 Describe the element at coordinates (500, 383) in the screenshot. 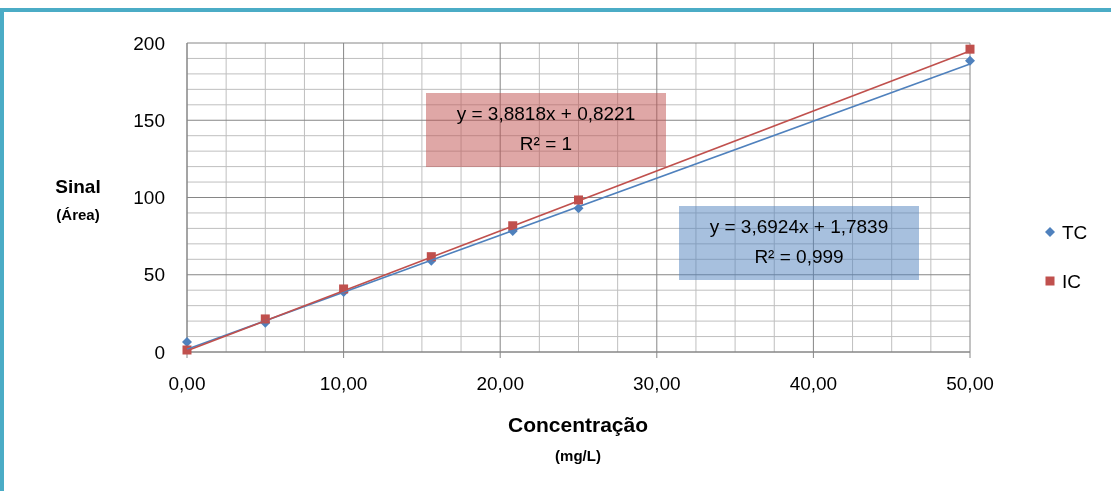

I see `x-tick-label: 20,00` at that location.